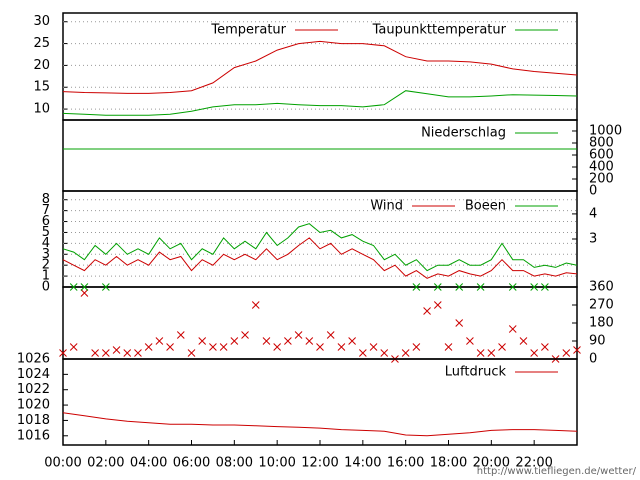 The height and width of the screenshot is (480, 640). Describe the element at coordinates (593, 239) in the screenshot. I see `y2-tick-label: 3` at that location.